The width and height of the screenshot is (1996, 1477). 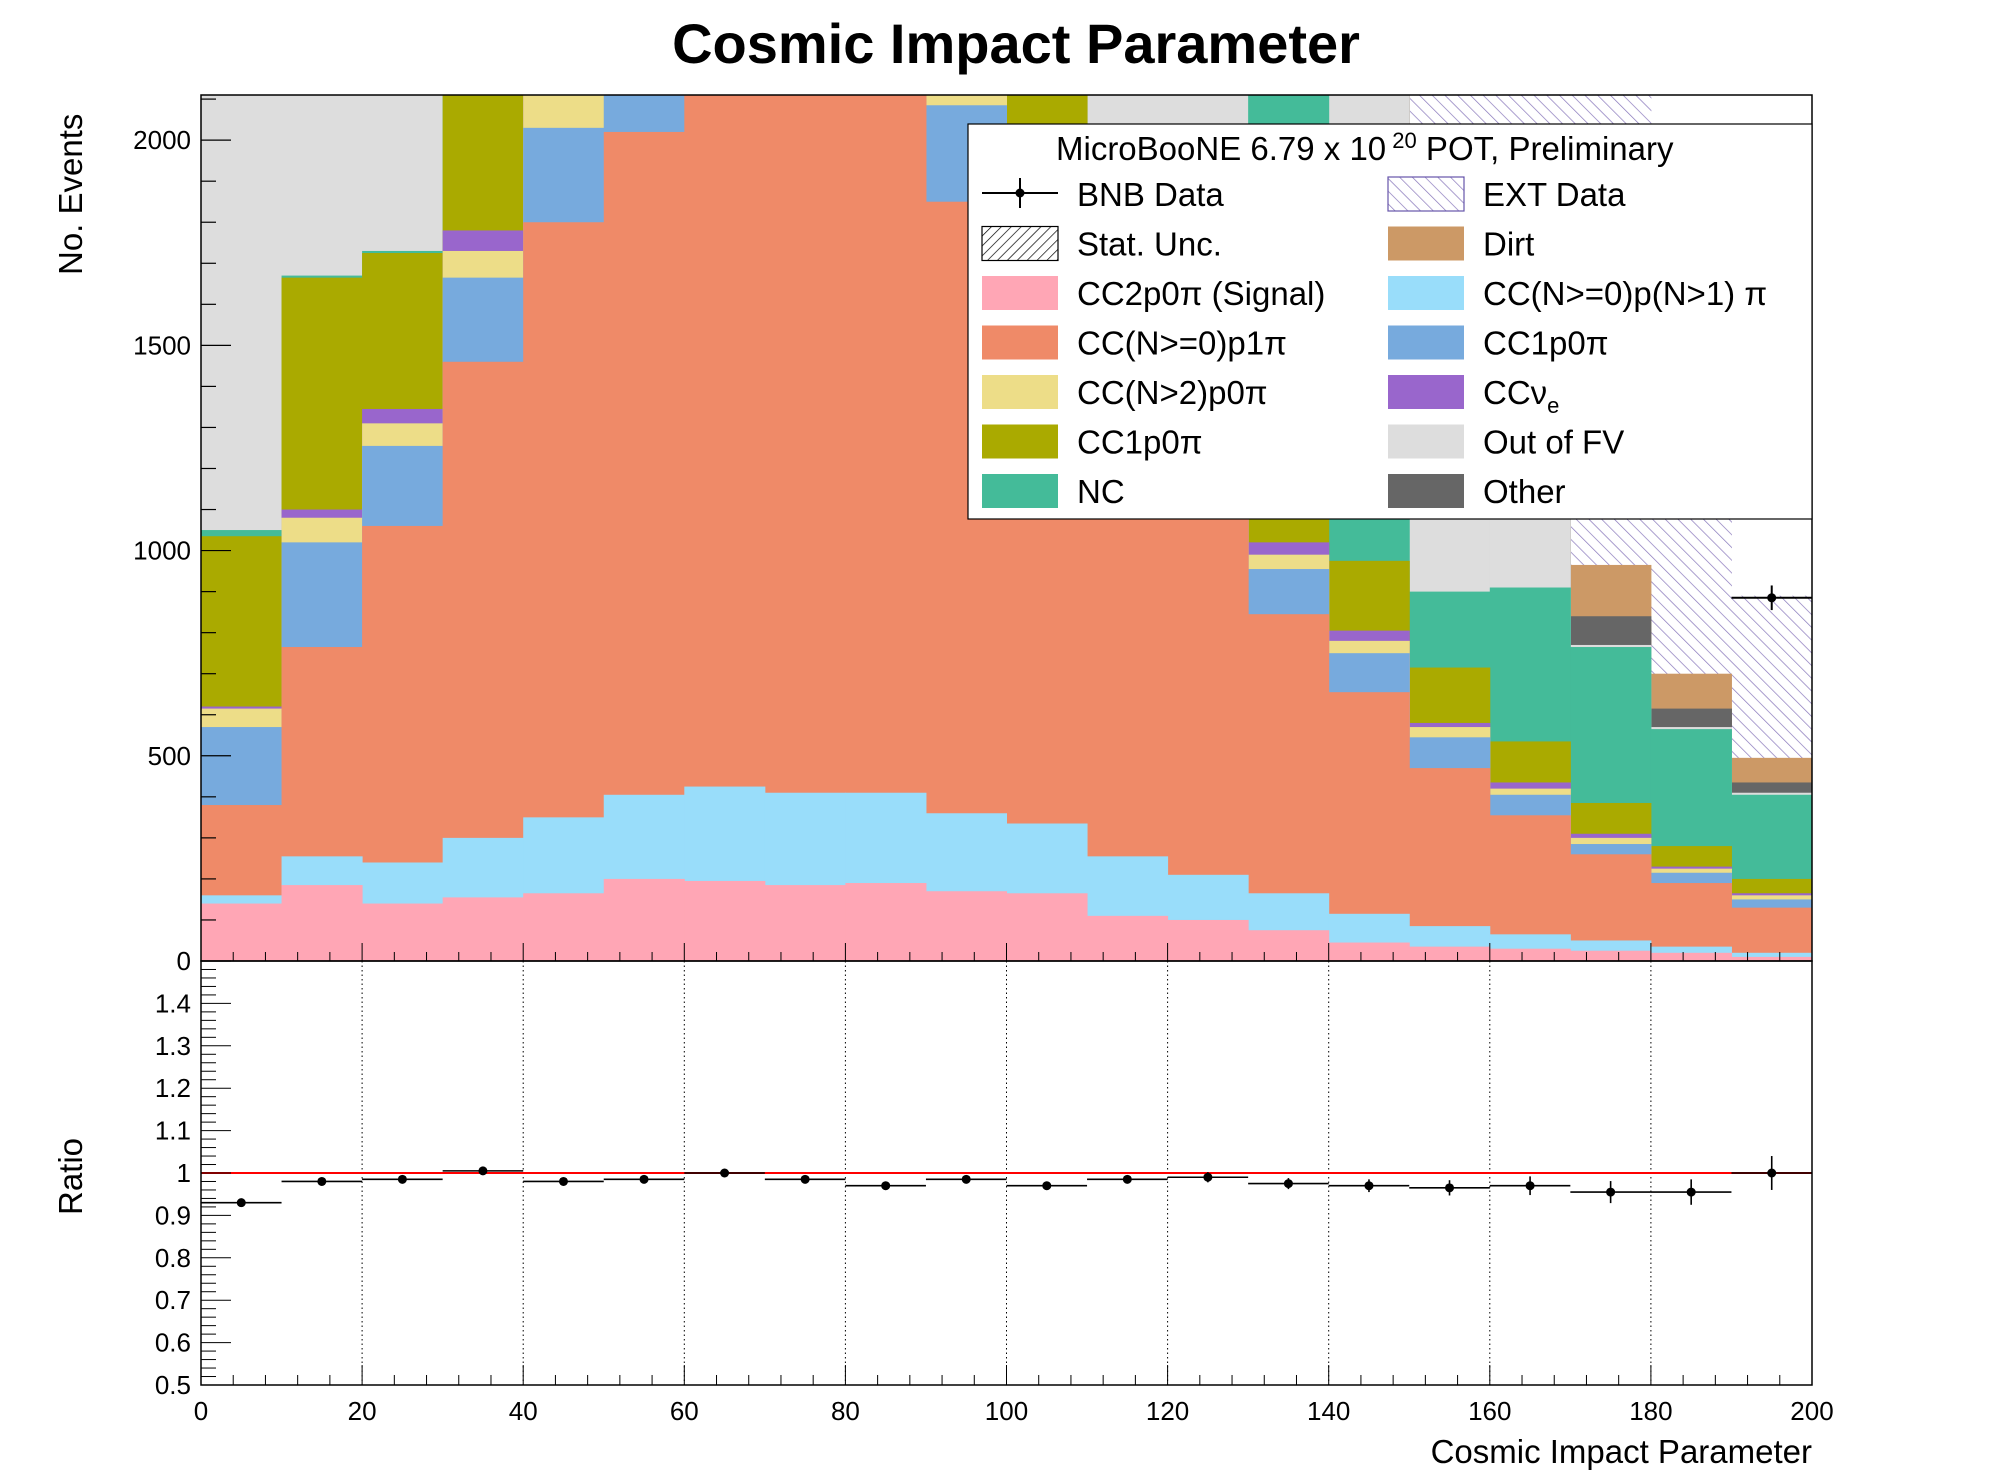 What do you see at coordinates (162, 140) in the screenshot?
I see `top-y-tick-label: 2000` at bounding box center [162, 140].